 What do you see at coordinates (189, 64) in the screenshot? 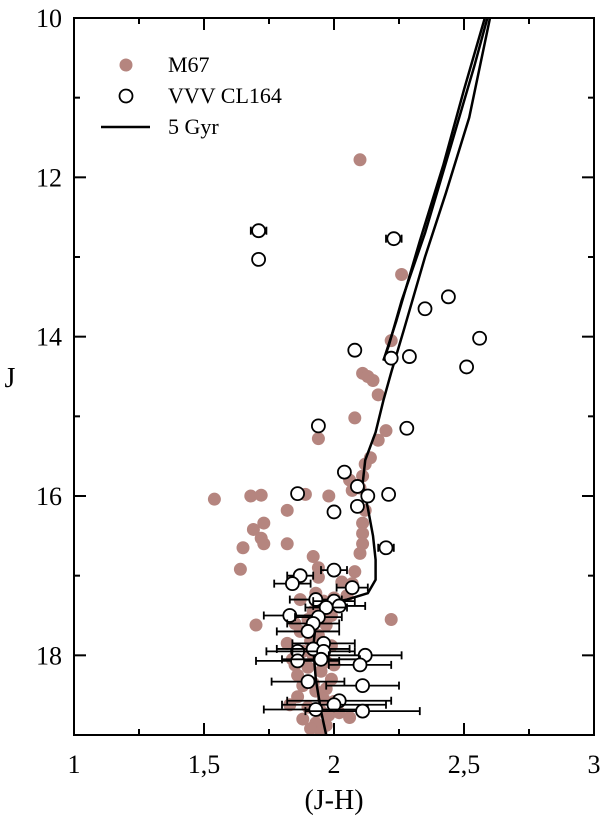
I see `legend-m67-label: M67` at bounding box center [189, 64].